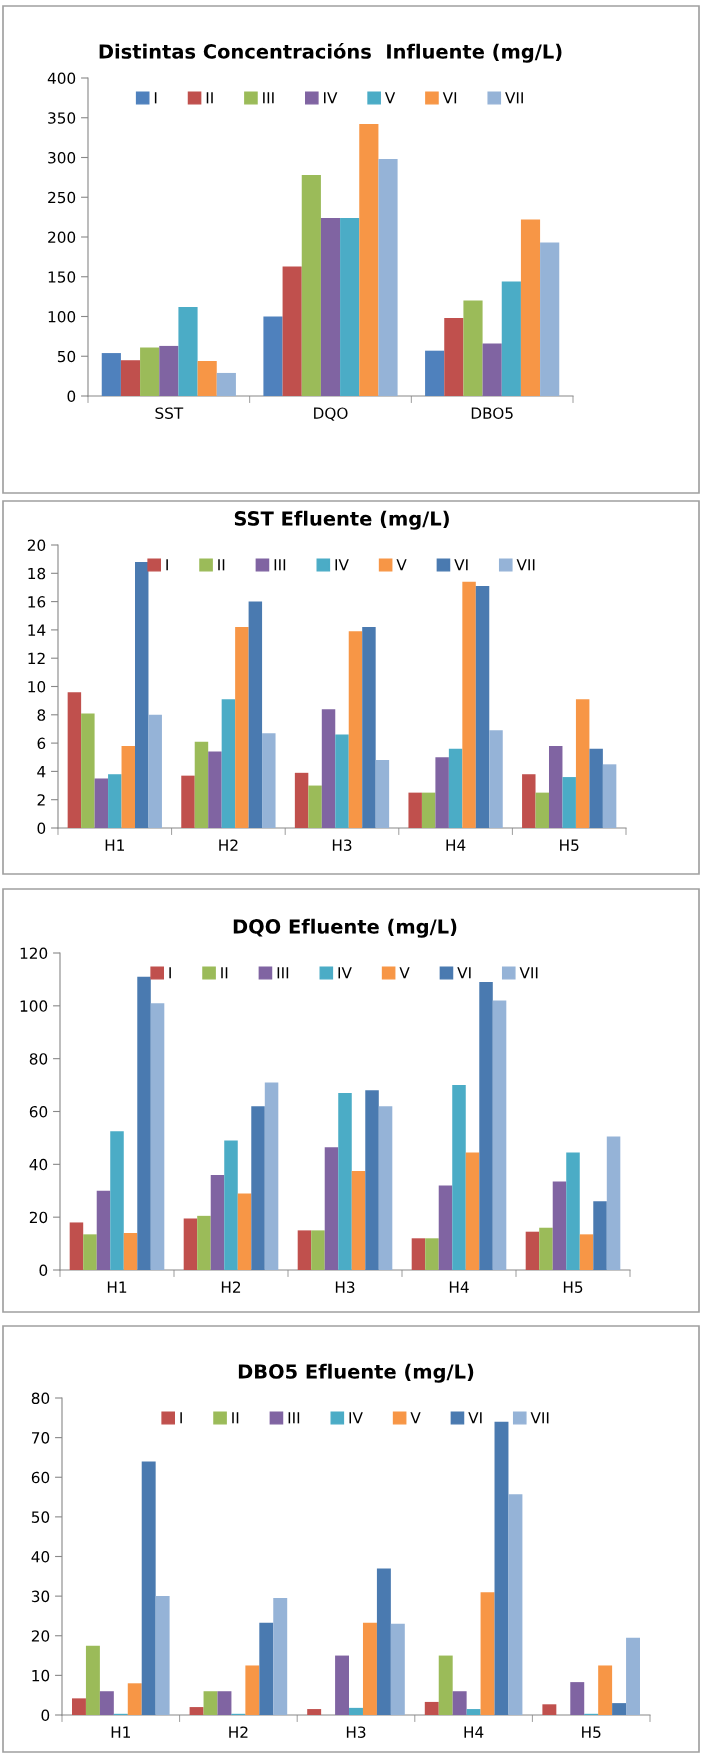  I want to click on x-tick-label: SST, so click(169, 413).